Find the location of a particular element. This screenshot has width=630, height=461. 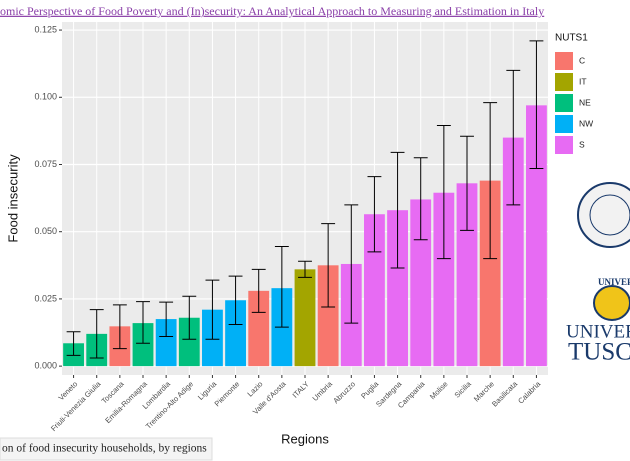

legend-title: NUTS1 is located at coordinates (571, 38).